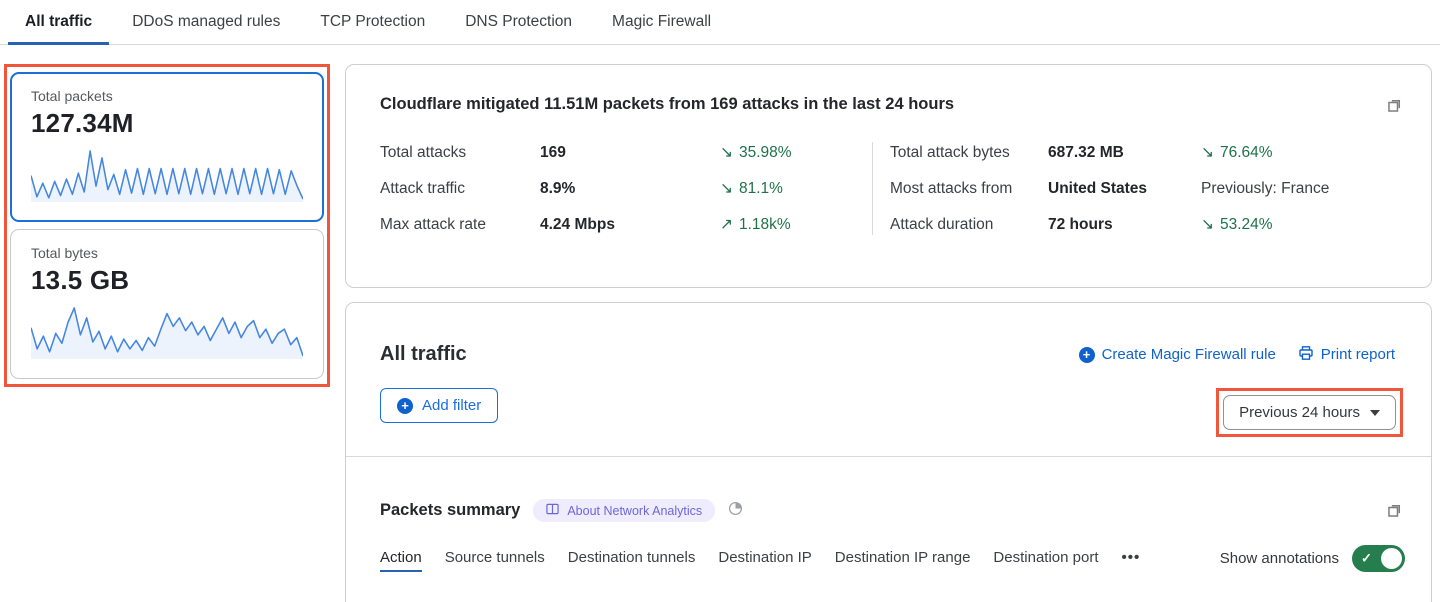 The image size is (1440, 602). I want to click on subtab-destination-port: Destination port, so click(1046, 557).